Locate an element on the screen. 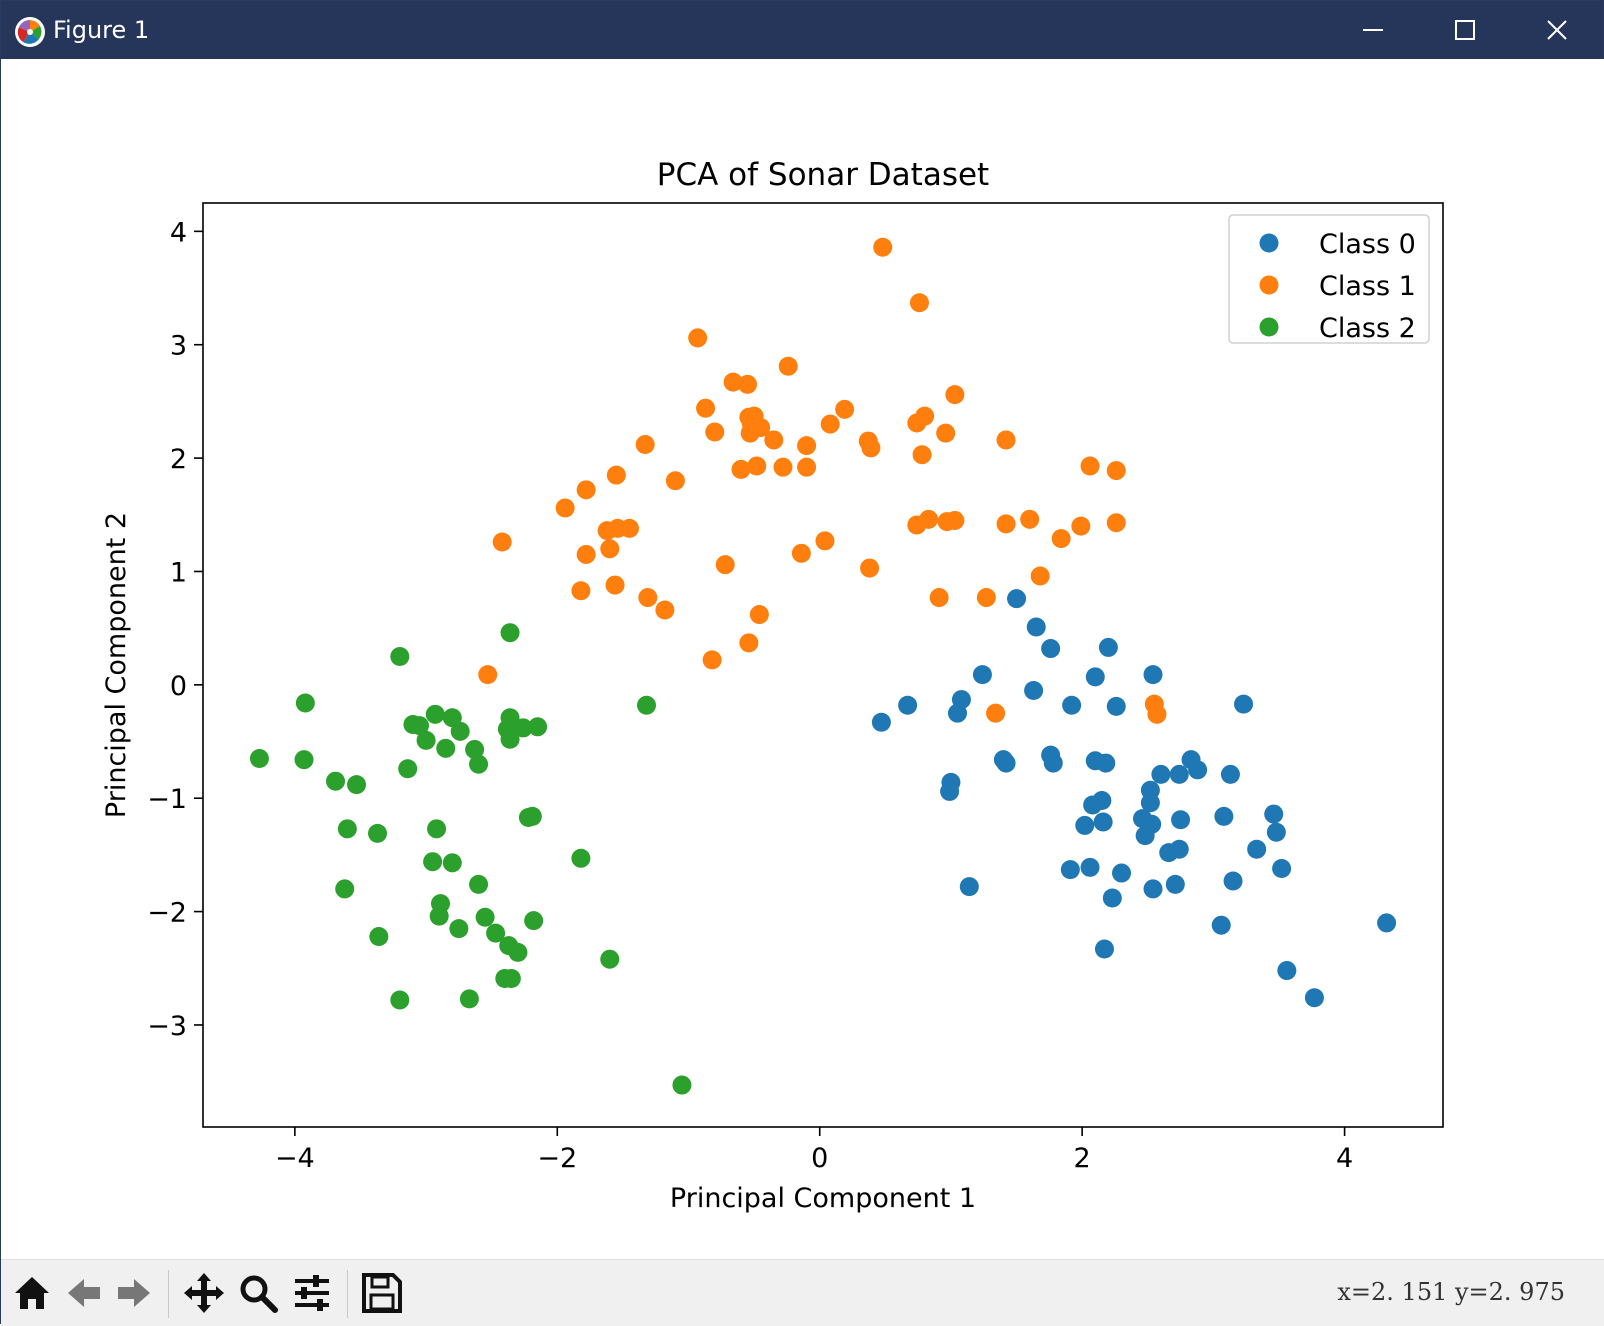  x-axis-label: Principal Component 1 is located at coordinates (823, 1198).